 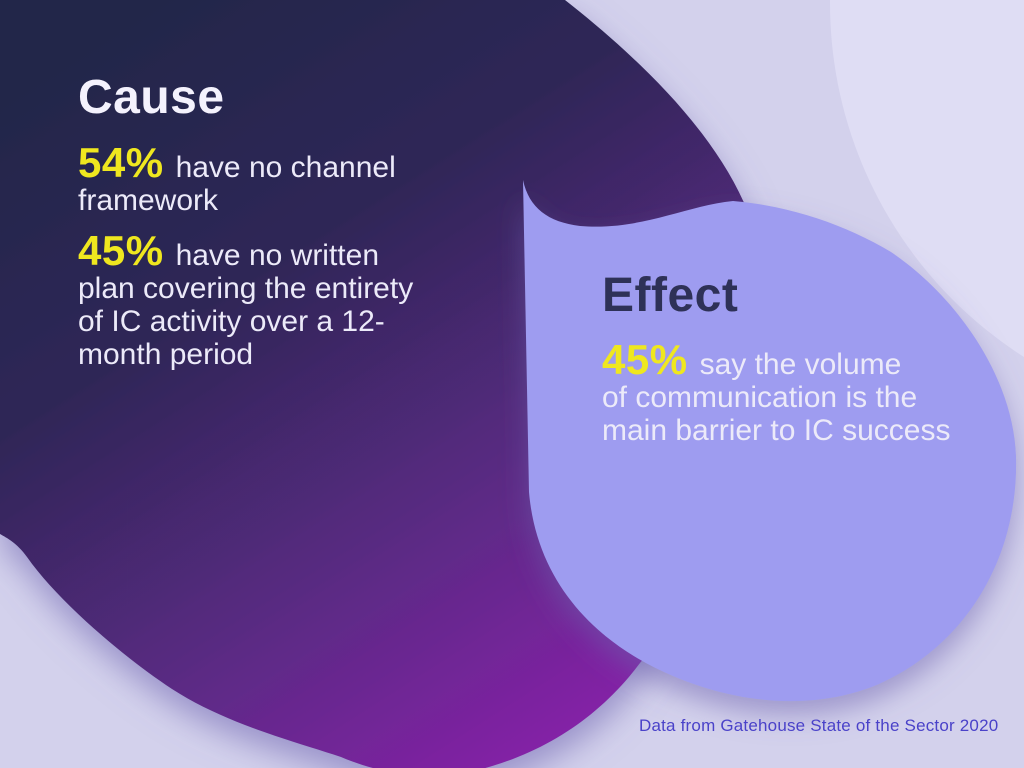 I want to click on cause-title: Cause, so click(x=151, y=97).